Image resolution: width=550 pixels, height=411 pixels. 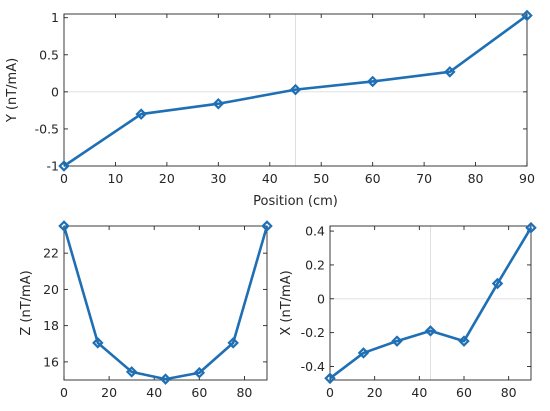 What do you see at coordinates (315, 231) in the screenshot?
I see `y-tick-label: 0.4` at bounding box center [315, 231].